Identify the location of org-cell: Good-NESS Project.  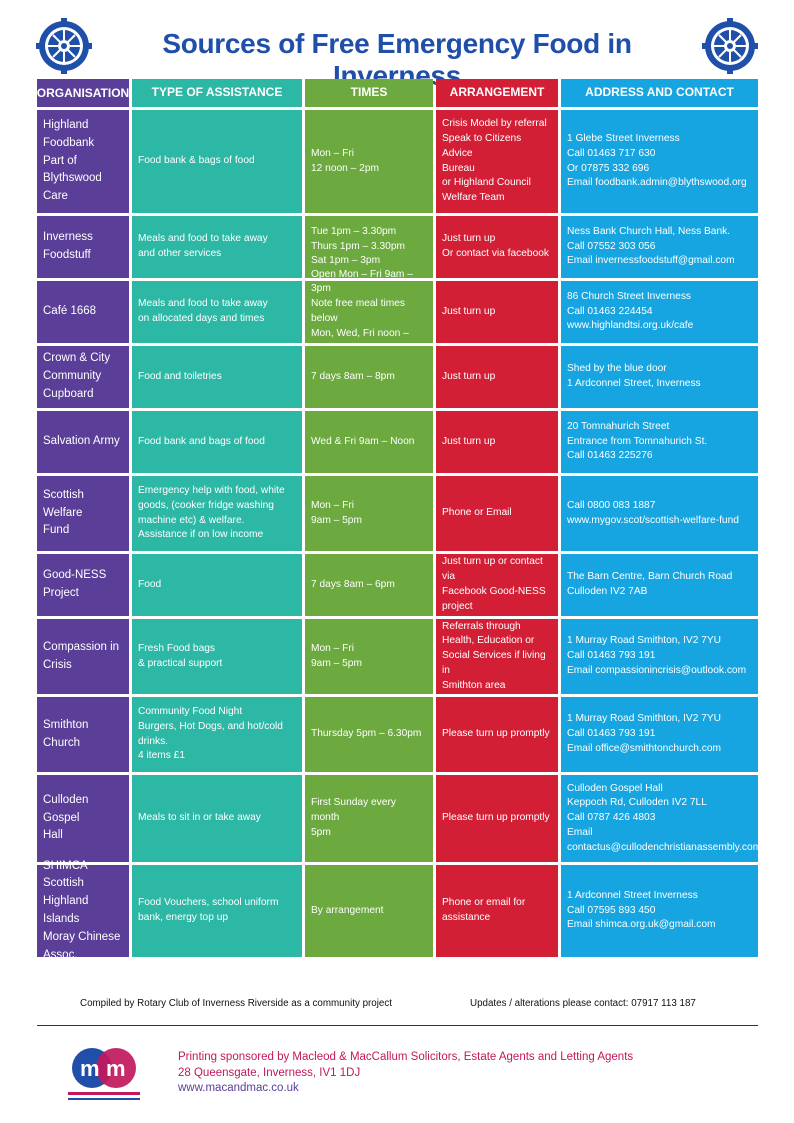
(83, 585).